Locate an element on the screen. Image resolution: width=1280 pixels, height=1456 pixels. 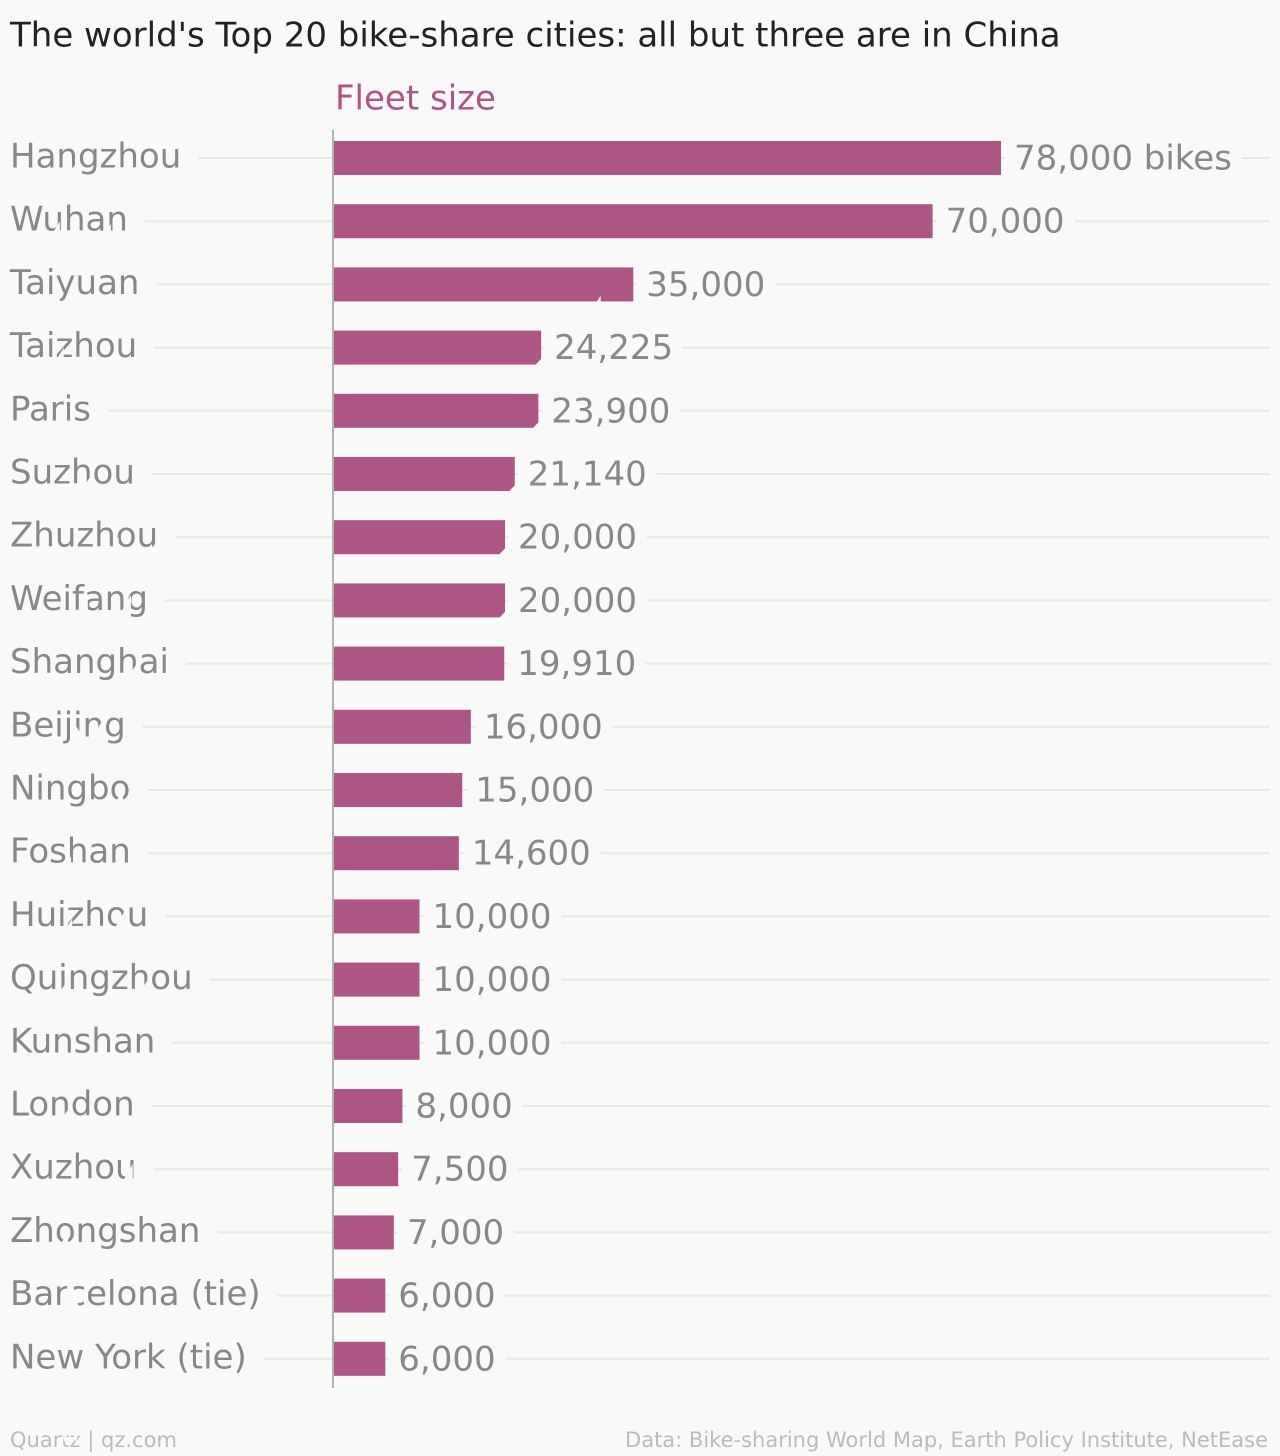
value-label: 7,000 is located at coordinates (455, 1233).